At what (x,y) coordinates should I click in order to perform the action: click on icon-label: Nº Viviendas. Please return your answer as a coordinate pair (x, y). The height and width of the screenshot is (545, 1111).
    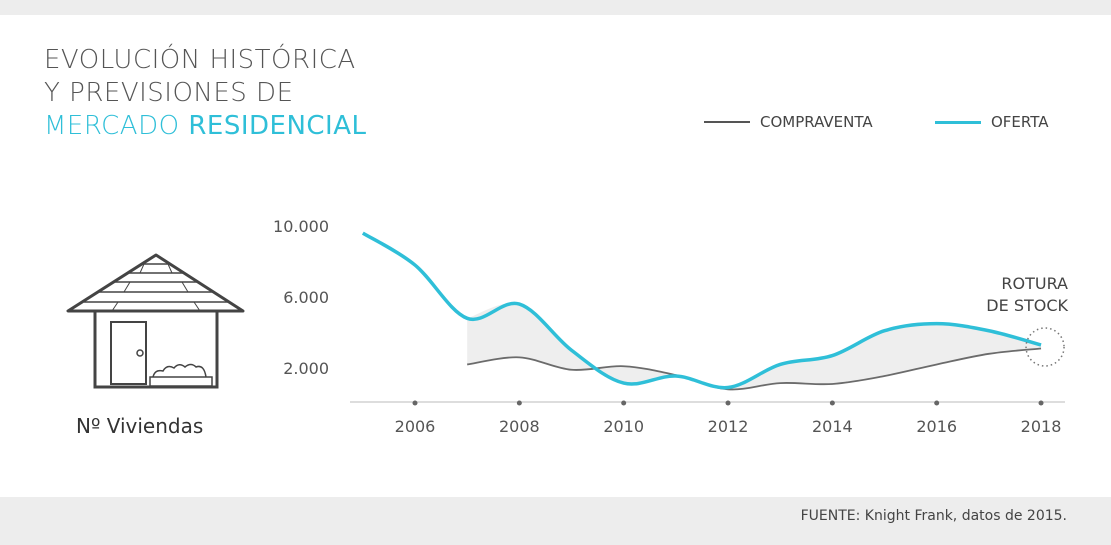
    Looking at the image, I should click on (140, 426).